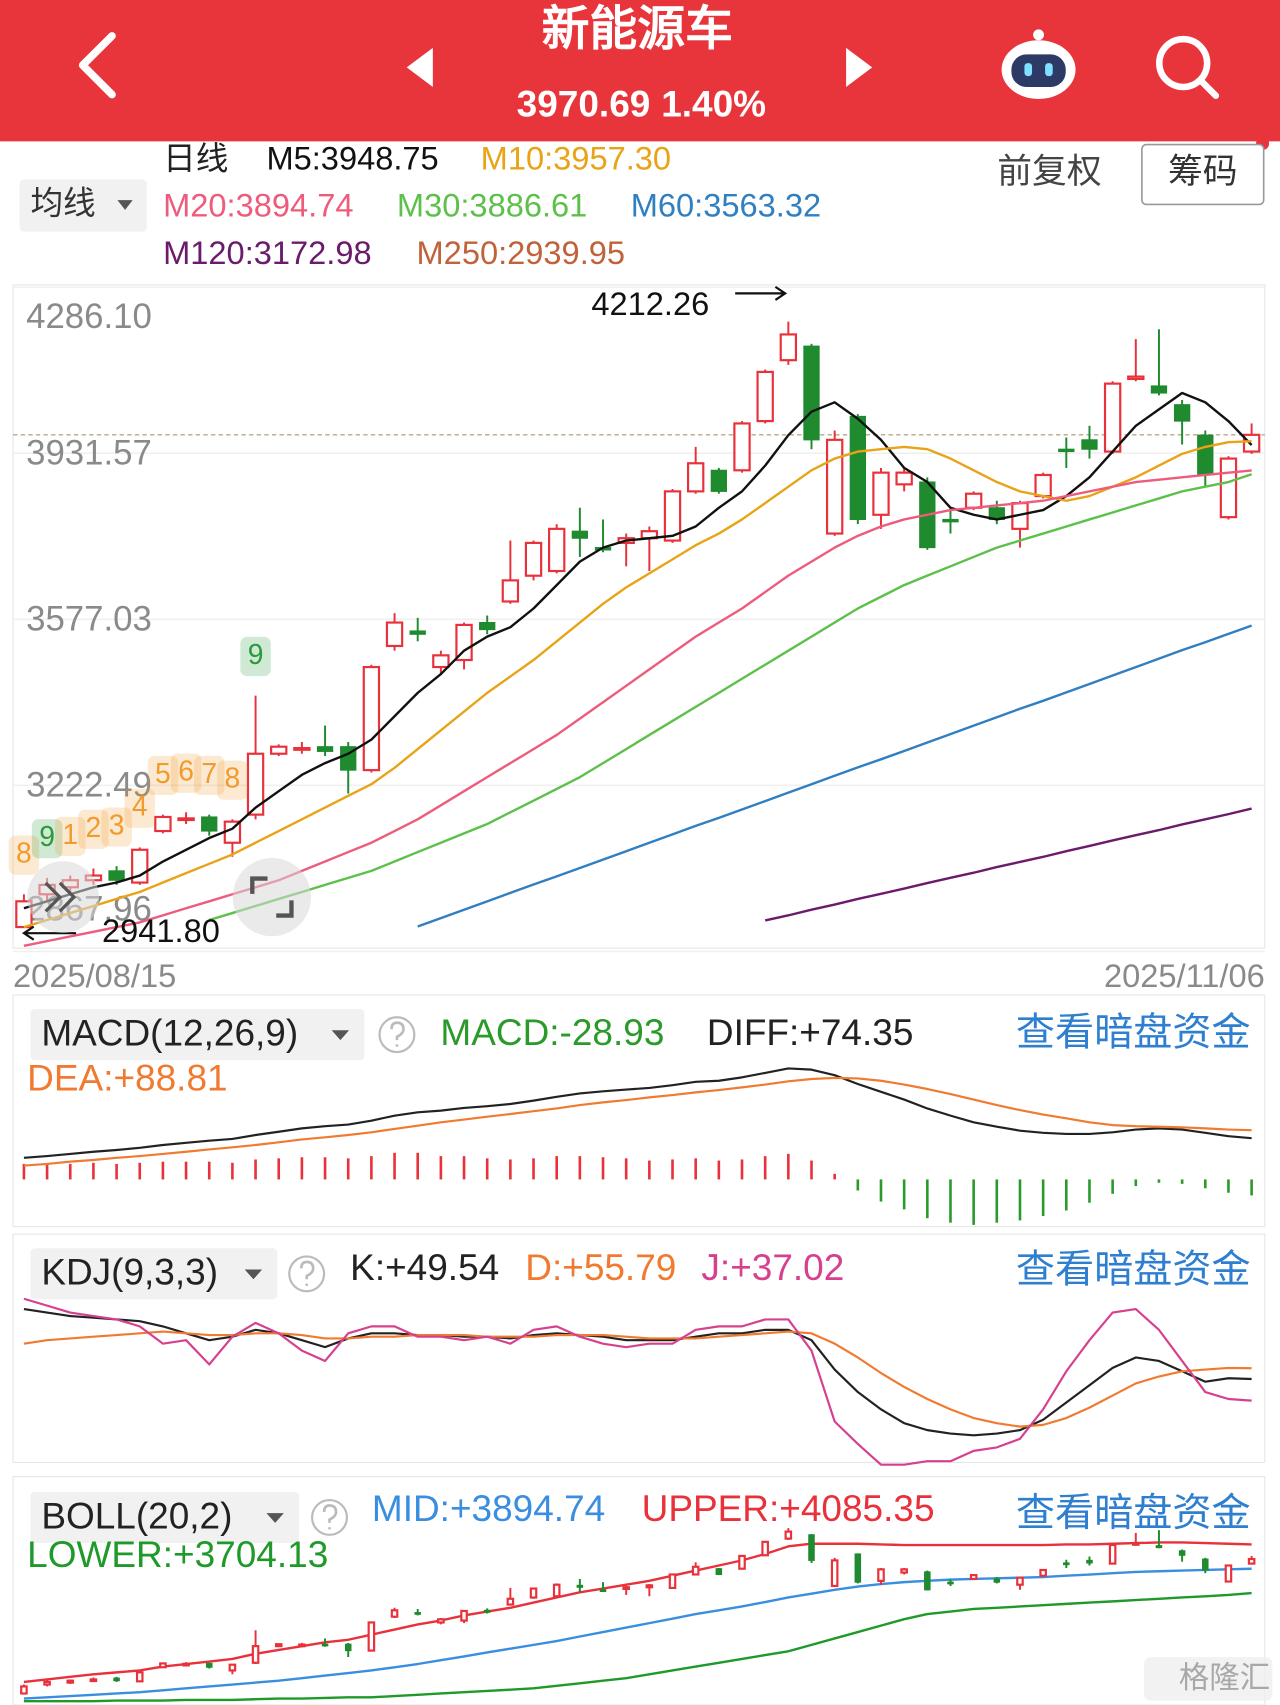 This screenshot has height=1705, width=1280. I want to click on indicator-title: KDJ(9,3,3), so click(129, 1272).